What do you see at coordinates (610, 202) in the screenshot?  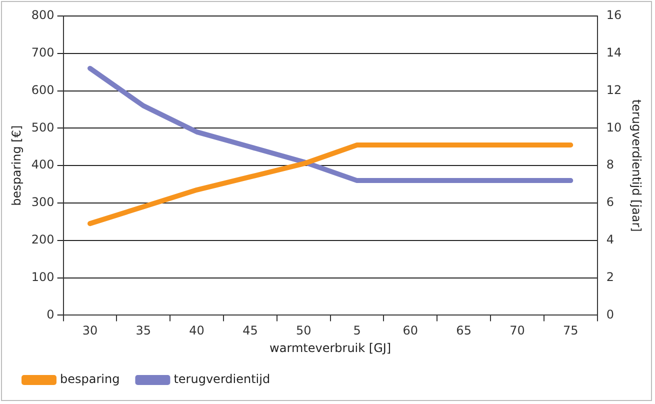 I see `y2-tick-label: 6` at bounding box center [610, 202].